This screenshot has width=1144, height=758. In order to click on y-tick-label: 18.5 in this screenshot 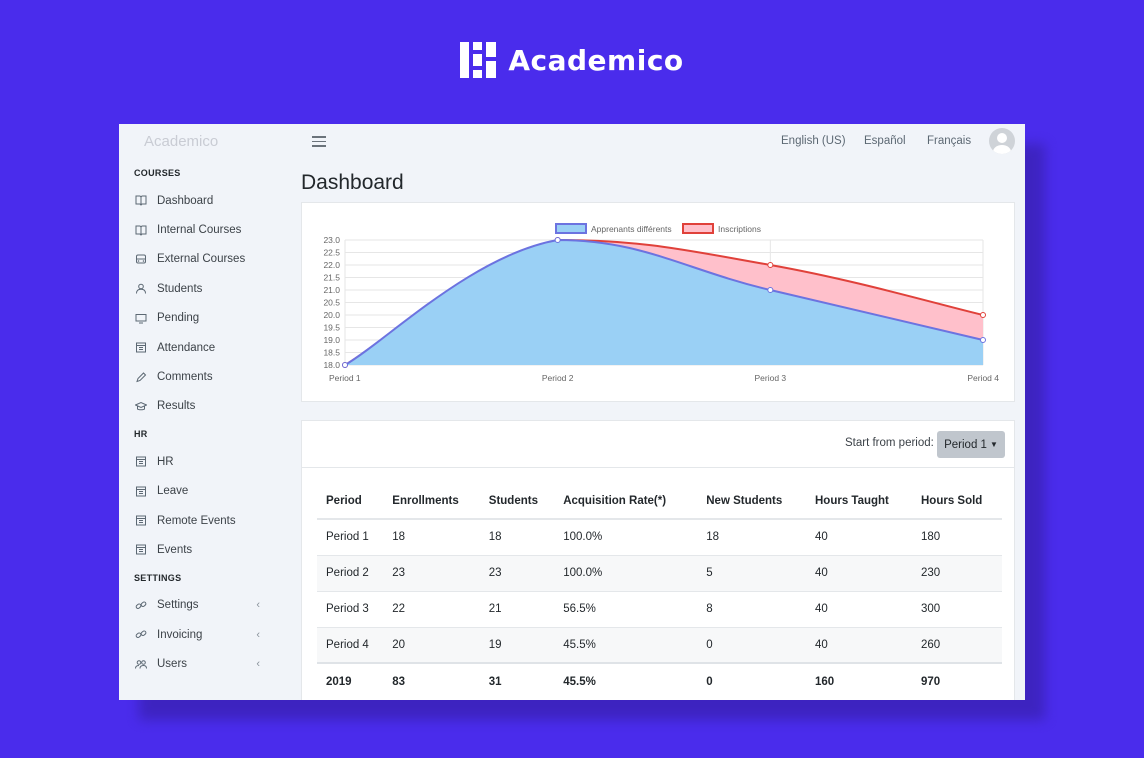, I will do `click(331, 353)`.